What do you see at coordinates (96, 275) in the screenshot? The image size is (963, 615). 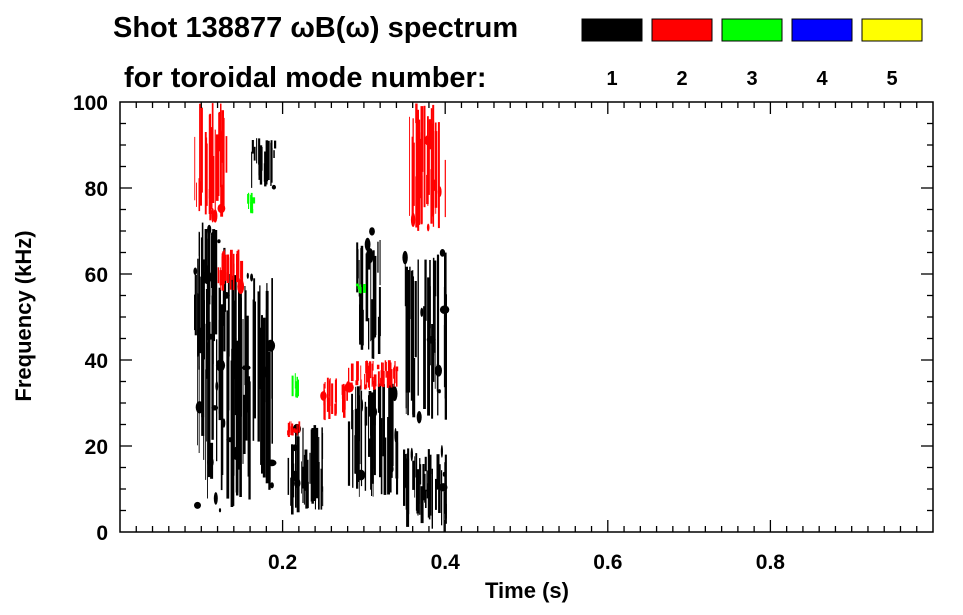 I see `y-tick-label: 60` at bounding box center [96, 275].